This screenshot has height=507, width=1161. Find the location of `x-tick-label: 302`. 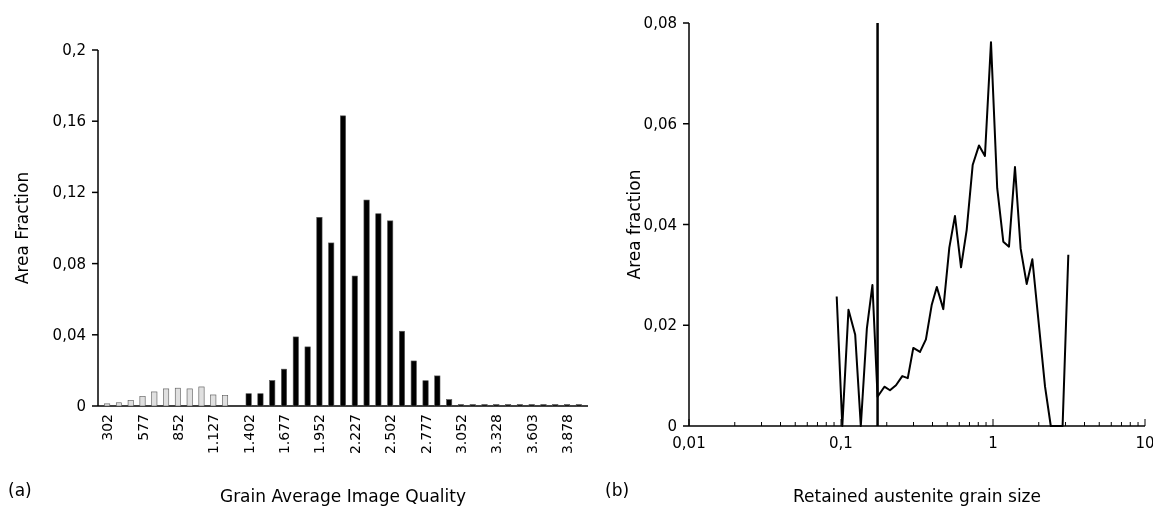

x-tick-label: 302 is located at coordinates (107, 427).